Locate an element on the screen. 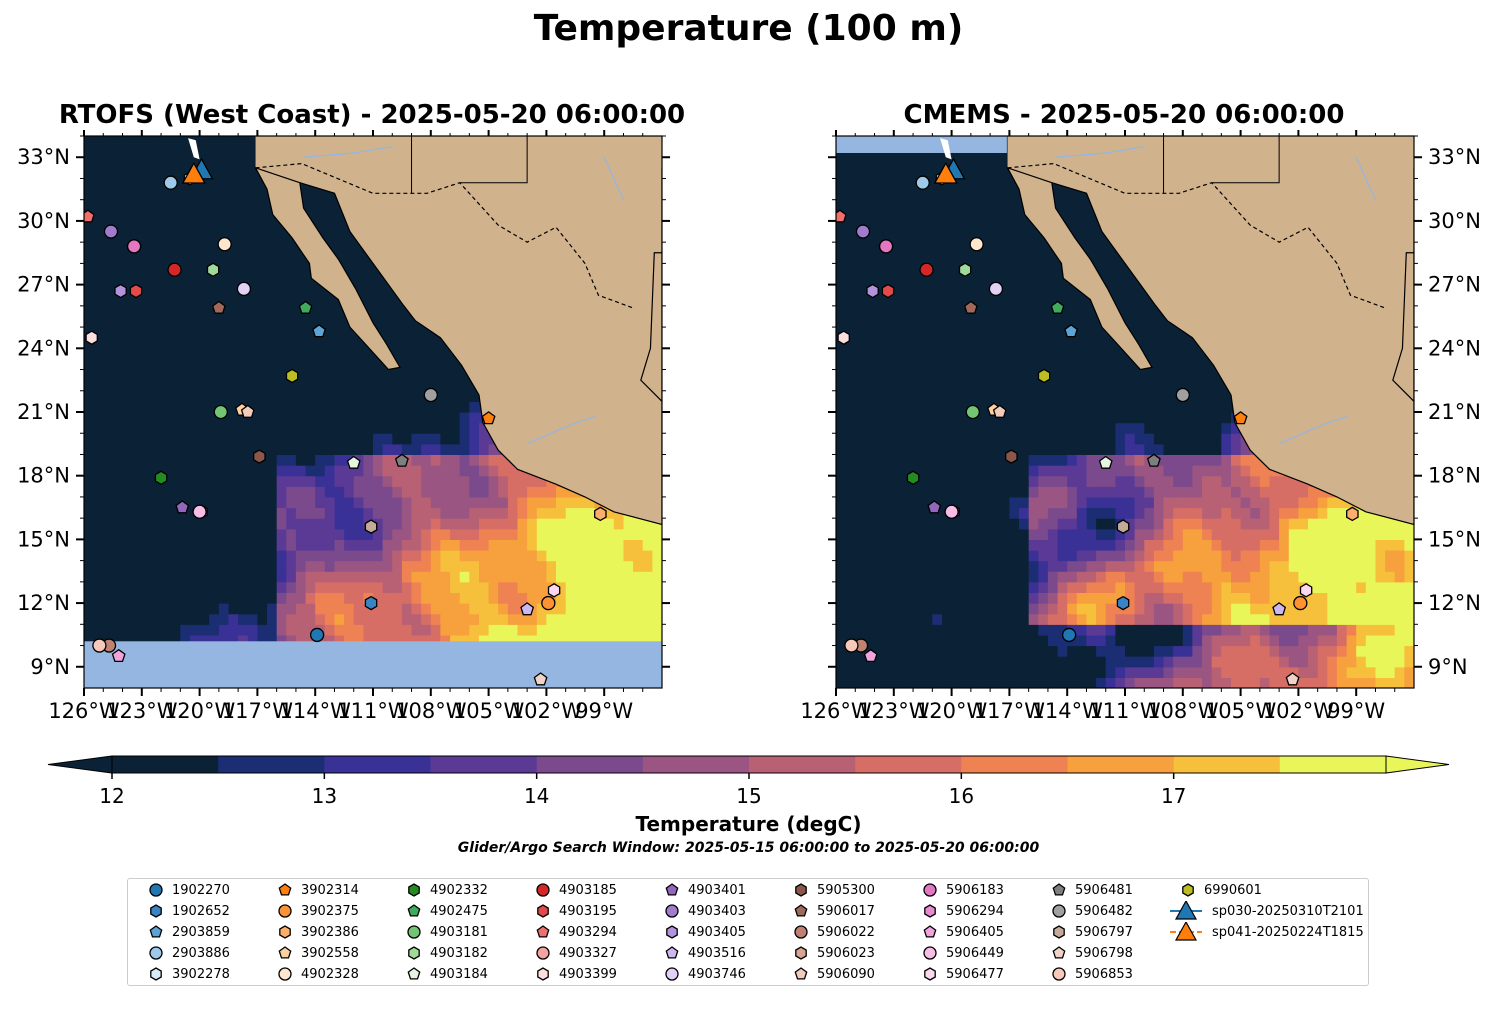 Image resolution: width=1497 pixels, height=1014 pixels. legend-item-5906797: 5906797 is located at coordinates (1086, 932).